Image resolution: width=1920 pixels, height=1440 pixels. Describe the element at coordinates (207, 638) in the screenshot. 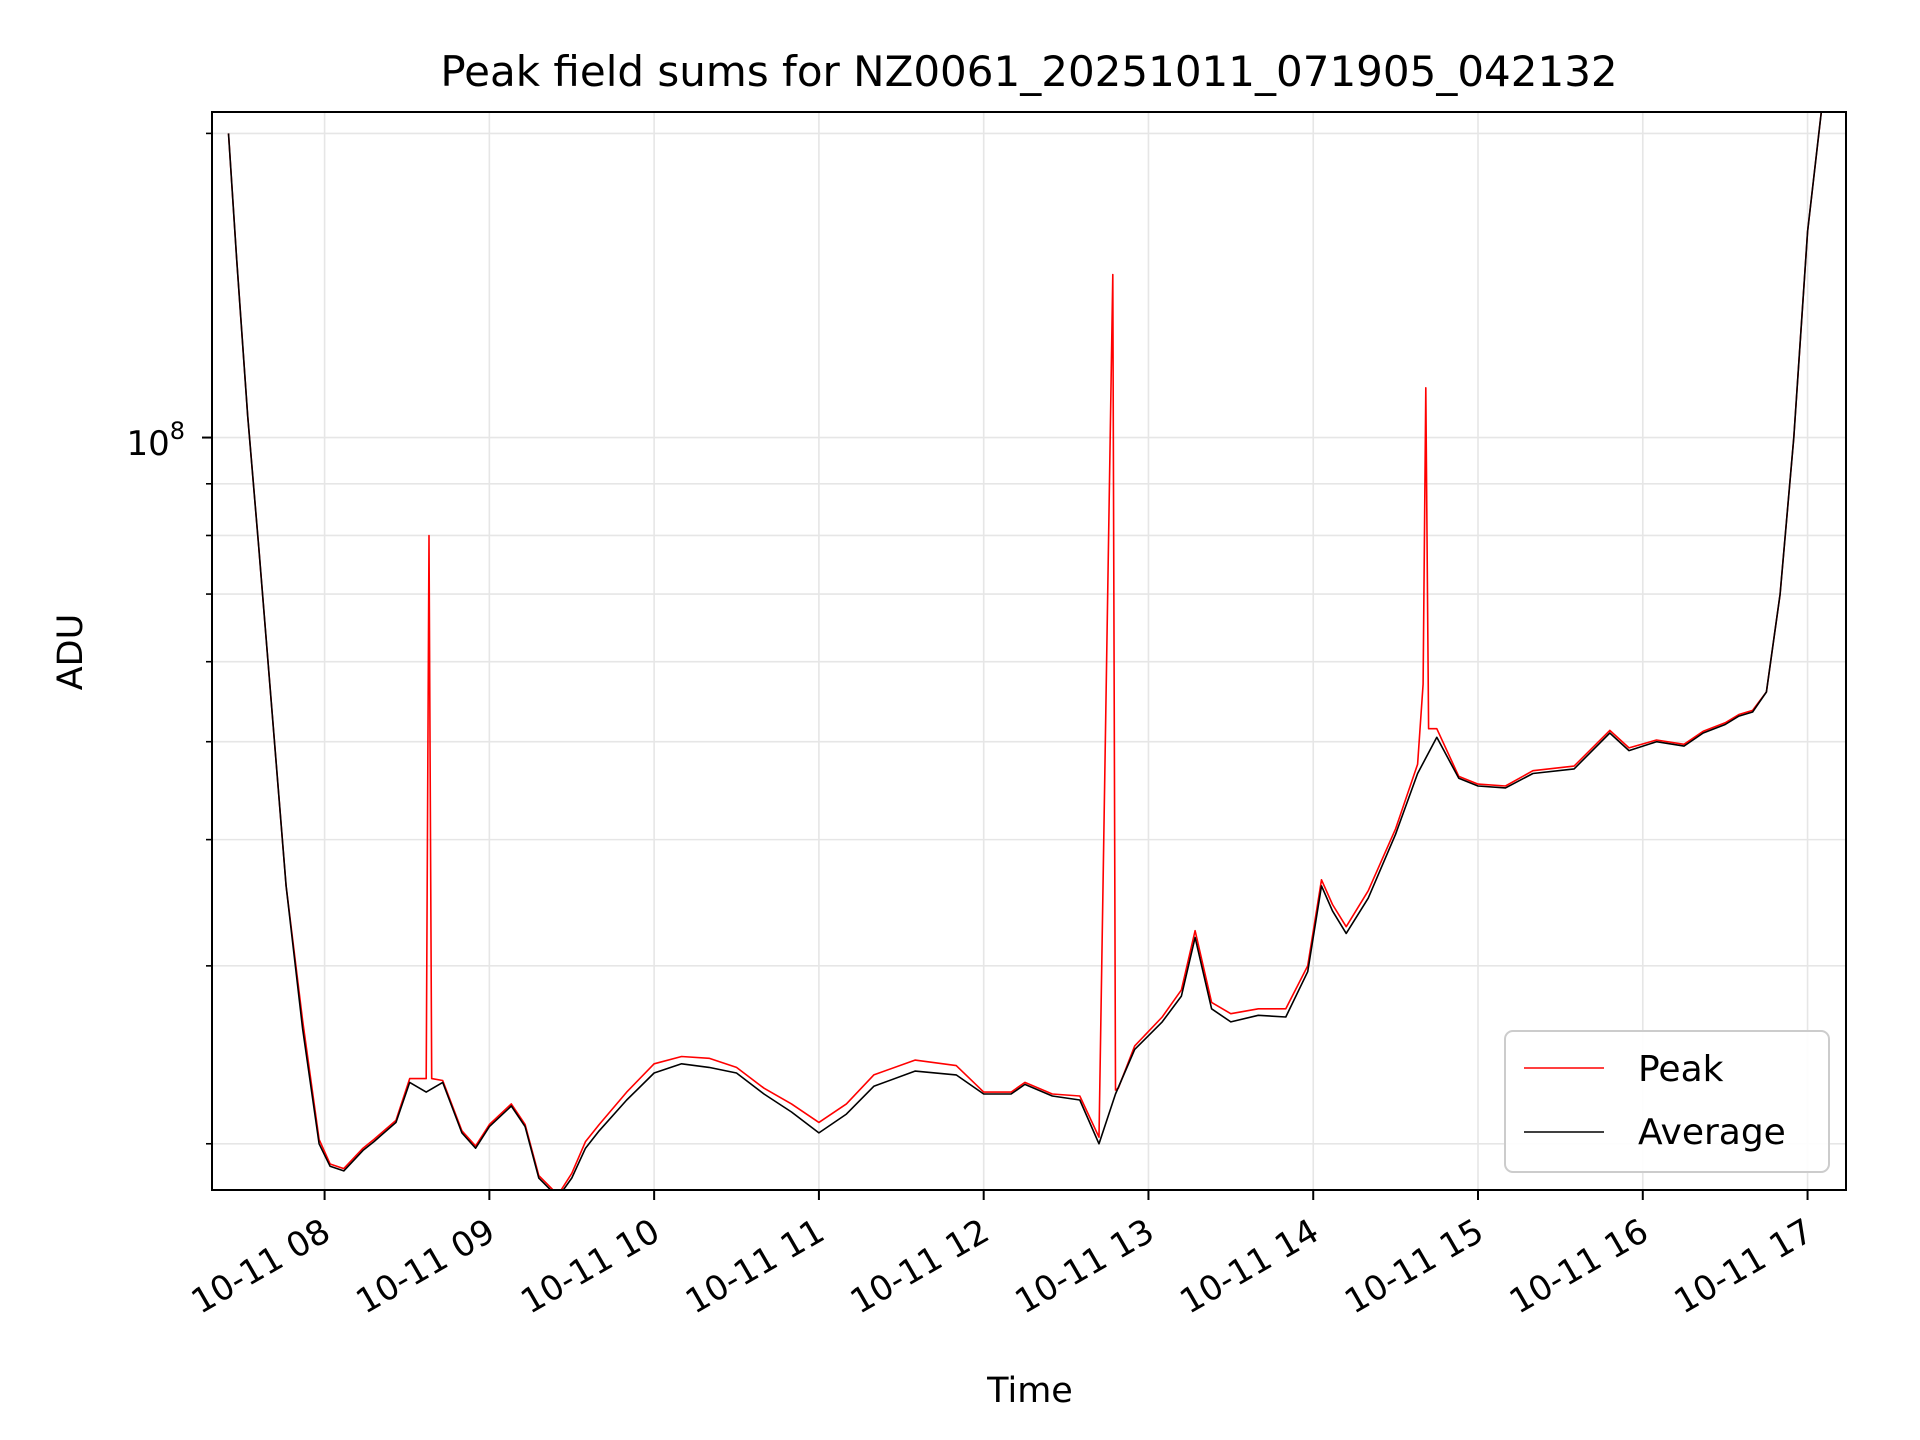

I see `y-axis-ticks` at that location.